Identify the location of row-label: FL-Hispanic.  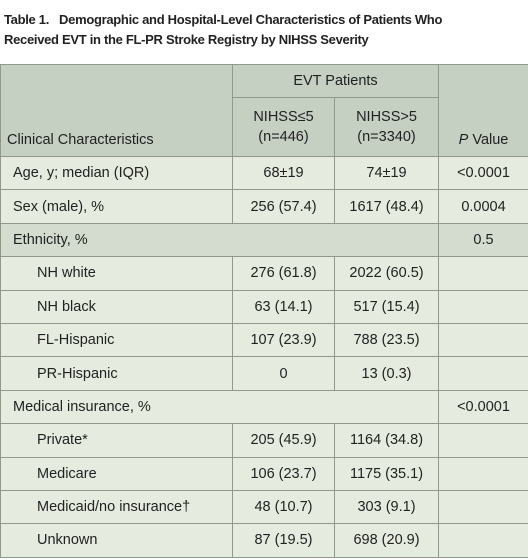
(116, 340).